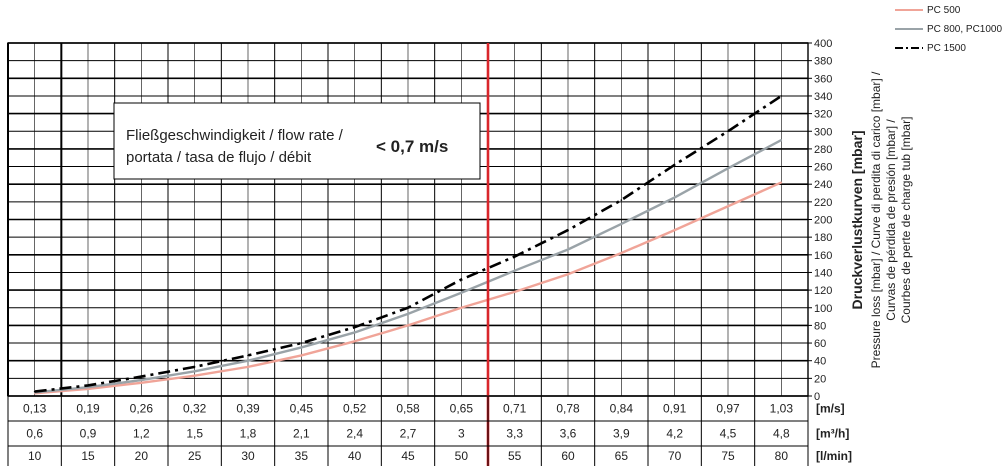 The width and height of the screenshot is (1004, 468). What do you see at coordinates (857, 220) in the screenshot?
I see `y-axis-title: Druckverlustkurven [mbar]` at bounding box center [857, 220].